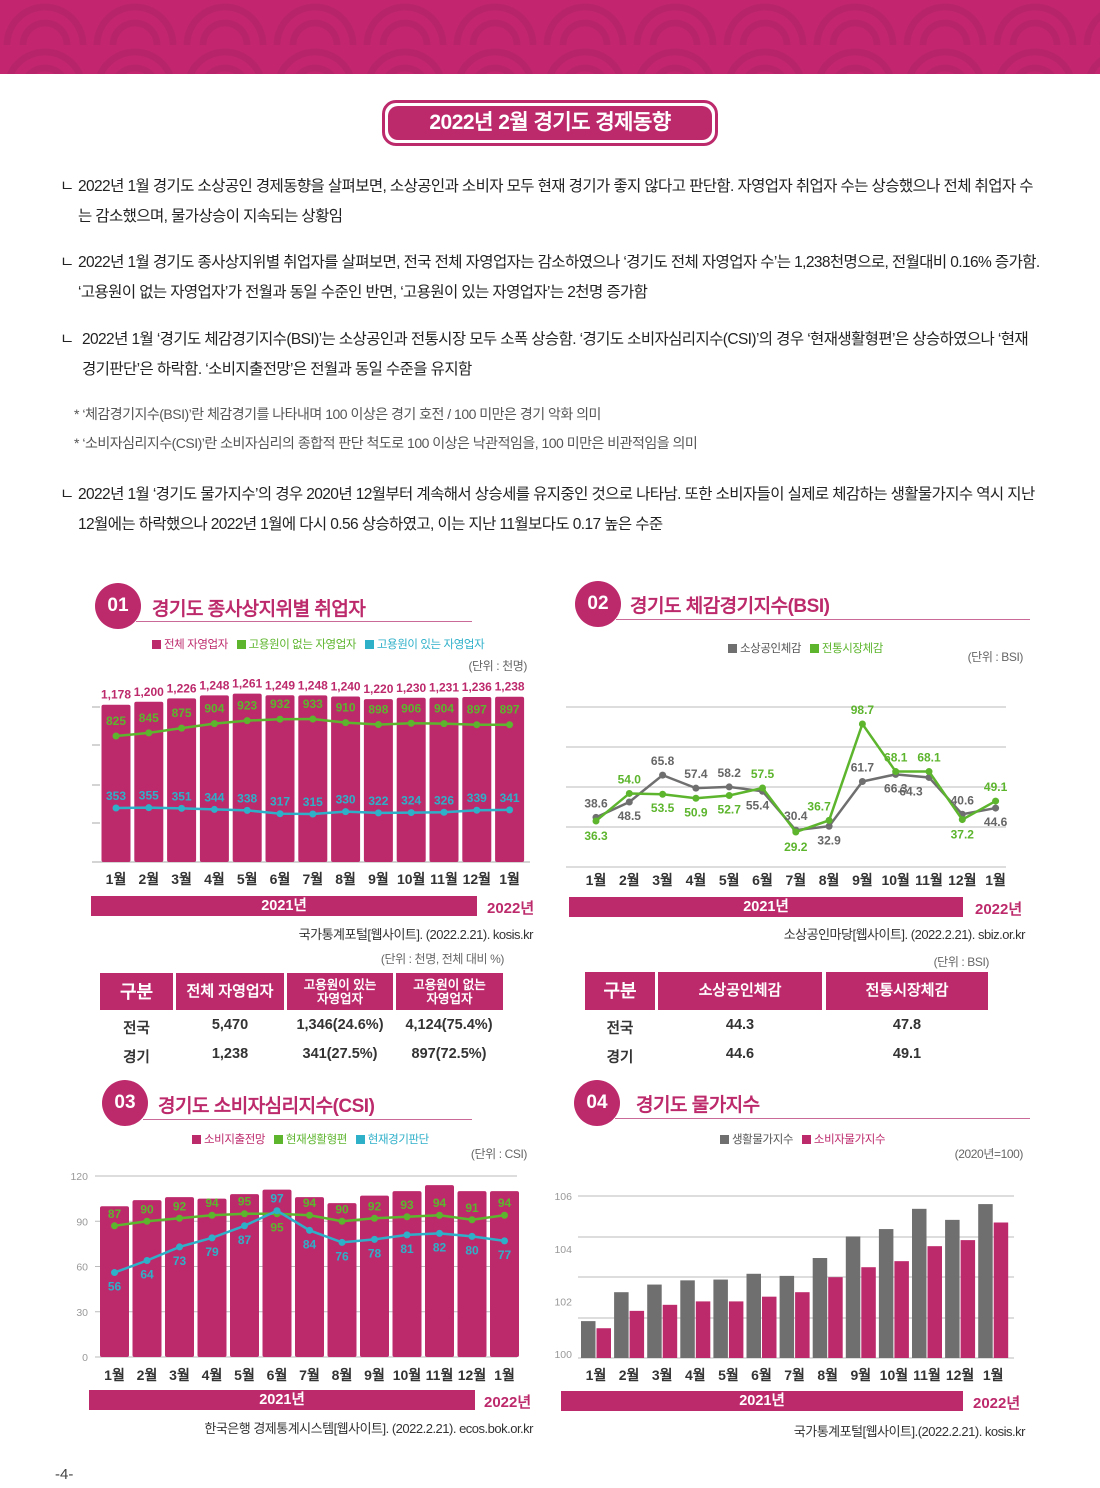 The height and width of the screenshot is (1488, 1100). What do you see at coordinates (989, 1154) in the screenshot?
I see `chart4-unit: (2020년=100)` at bounding box center [989, 1154].